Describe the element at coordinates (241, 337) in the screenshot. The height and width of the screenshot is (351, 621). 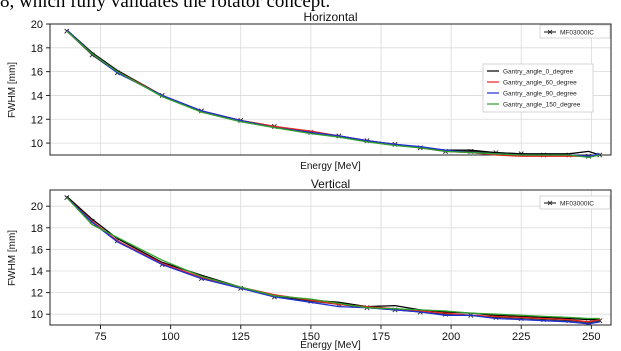
I see `x-tick-label: 125` at that location.